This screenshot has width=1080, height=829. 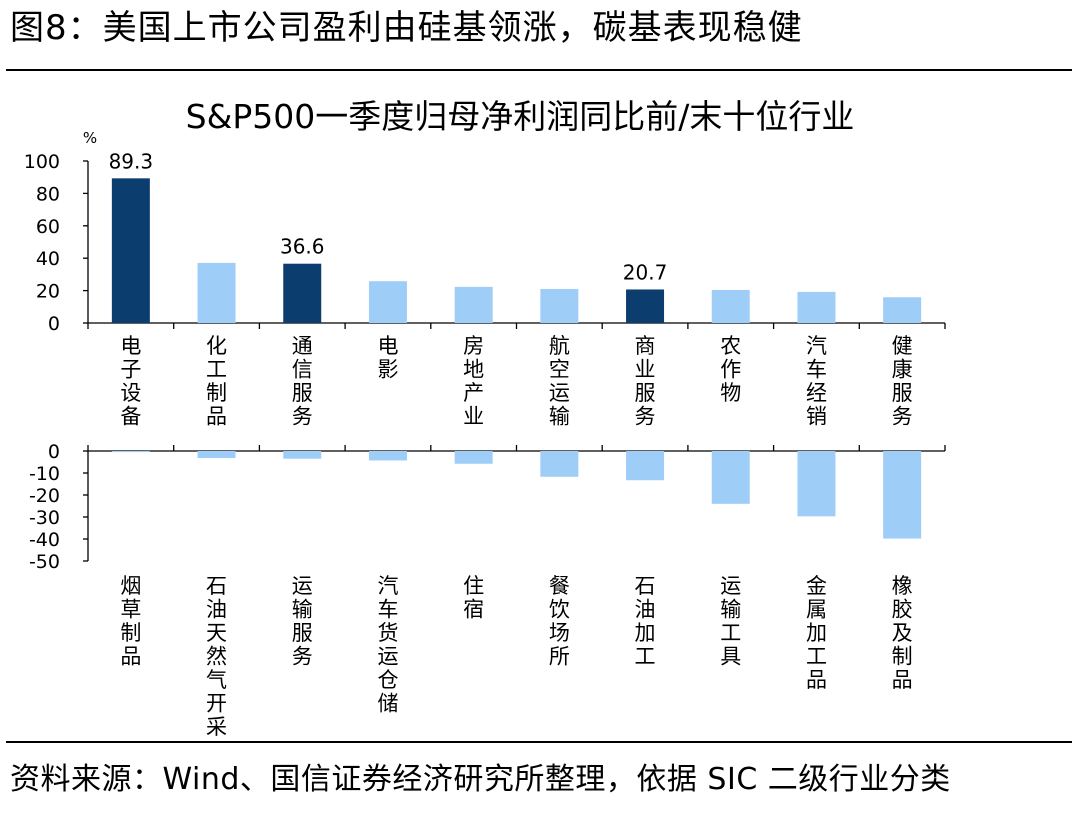 I want to click on category-label: 汽车经销, so click(x=816, y=381).